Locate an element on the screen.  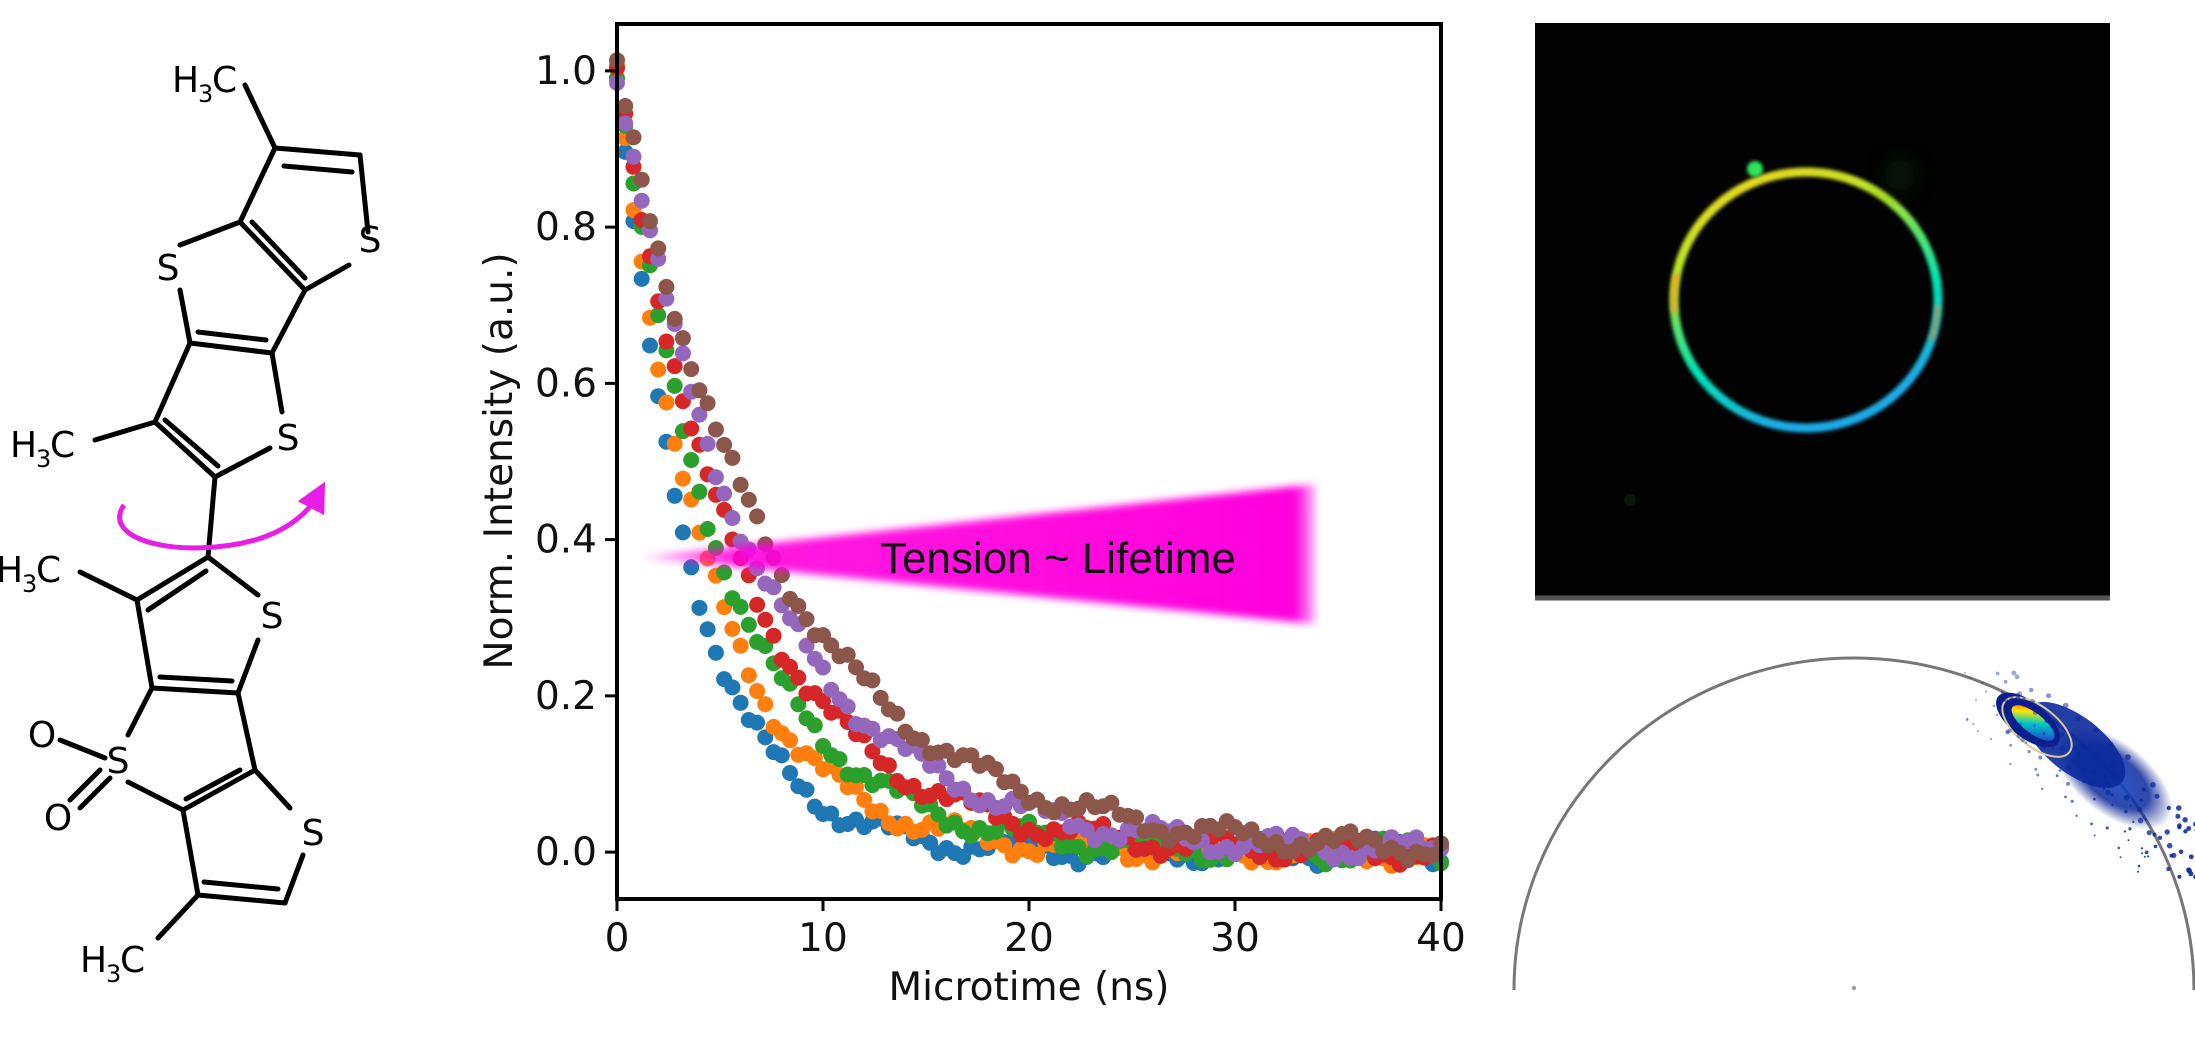
universal-semicircle is located at coordinates (1853, 823).